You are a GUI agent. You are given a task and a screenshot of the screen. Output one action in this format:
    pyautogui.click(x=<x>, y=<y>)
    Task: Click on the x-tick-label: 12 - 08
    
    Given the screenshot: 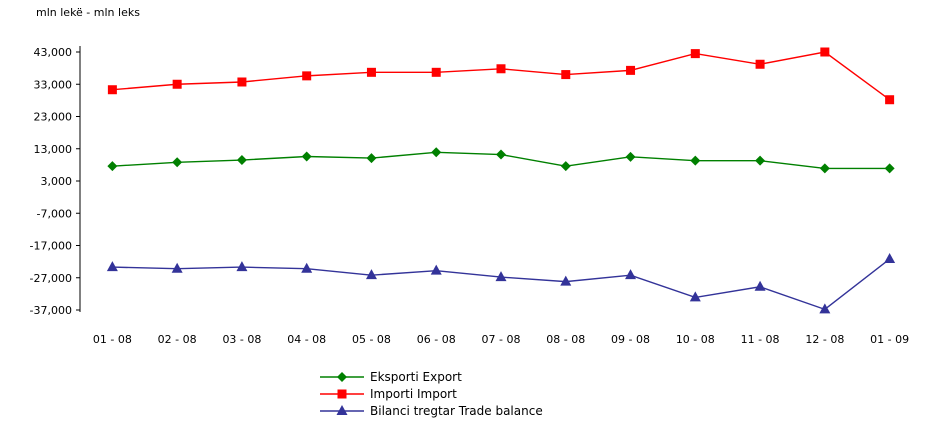 What is the action you would take?
    pyautogui.click(x=824, y=339)
    